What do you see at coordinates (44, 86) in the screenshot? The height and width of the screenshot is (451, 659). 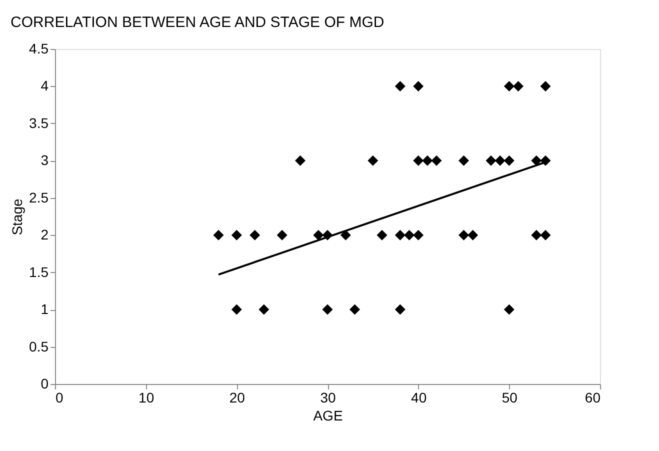 I see `y-tick-label: 4` at bounding box center [44, 86].